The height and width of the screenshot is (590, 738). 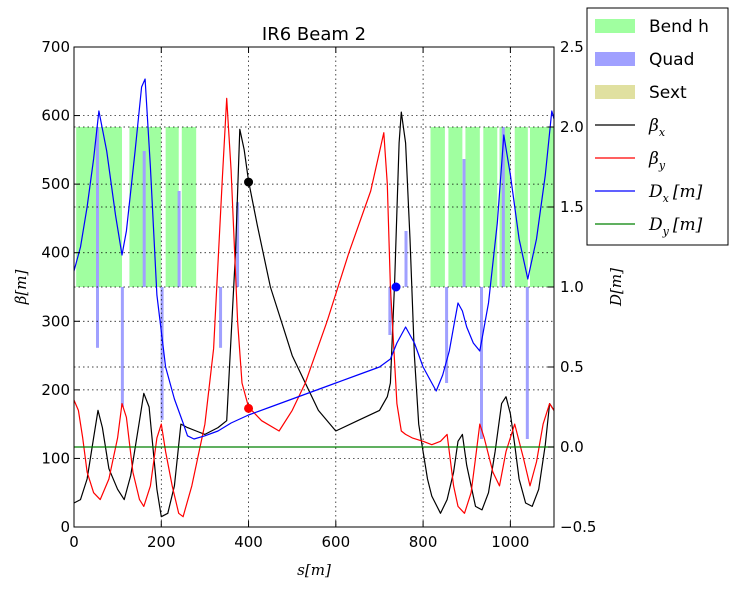 What do you see at coordinates (572, 47) in the screenshot?
I see `y-right-tick-label: 2.5` at bounding box center [572, 47].